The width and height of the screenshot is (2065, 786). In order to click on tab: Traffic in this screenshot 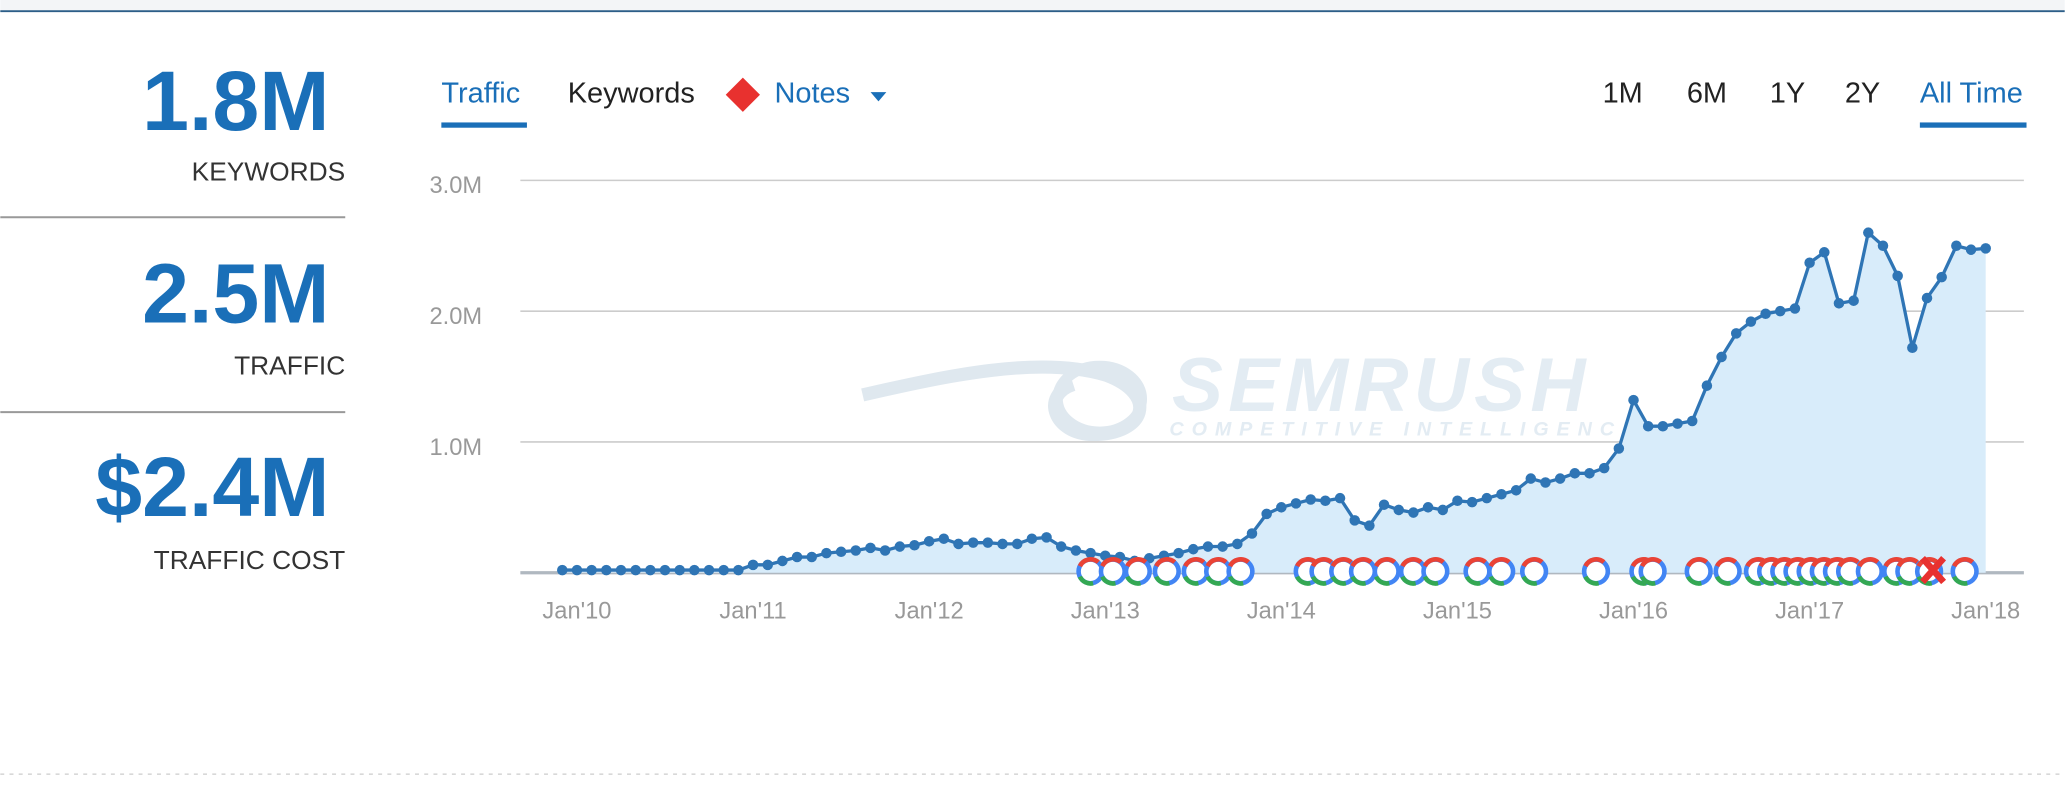, I will do `click(480, 93)`.